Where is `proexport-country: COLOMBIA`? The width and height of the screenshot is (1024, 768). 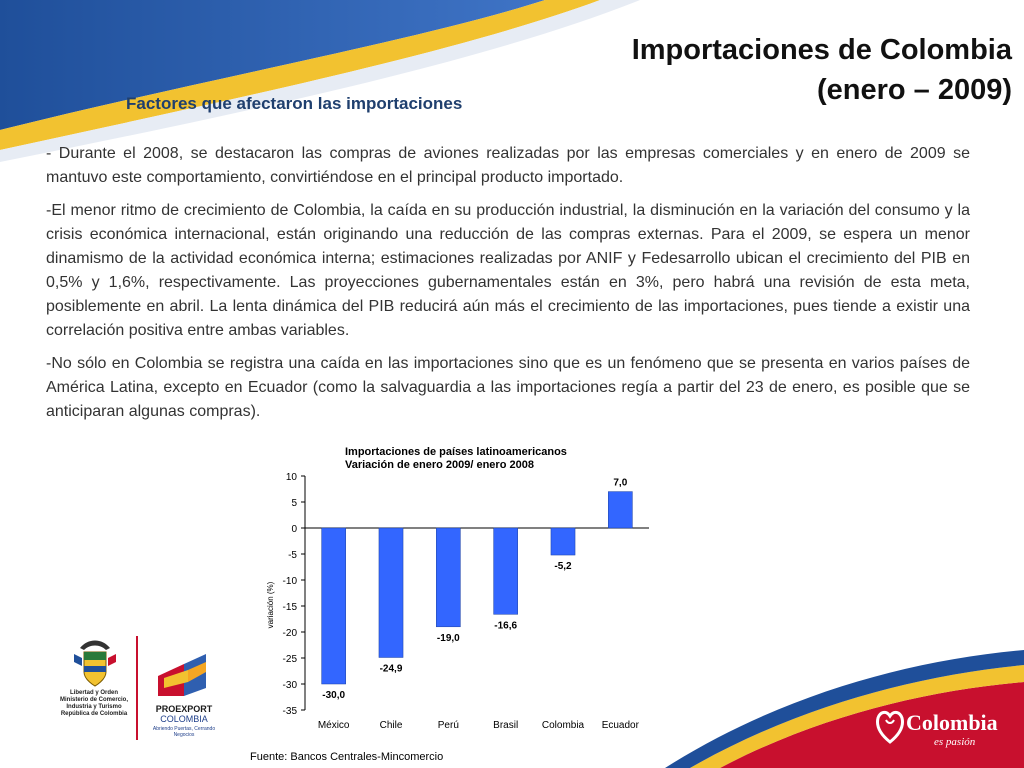
proexport-country: COLOMBIA is located at coordinates (184, 719).